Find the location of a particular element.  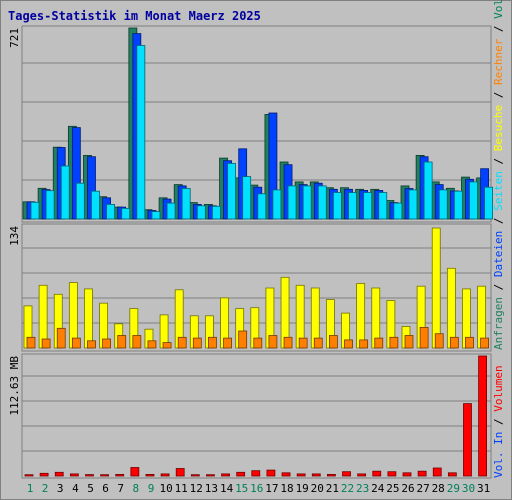

x-tick-label: 3 is located at coordinates (60, 488).